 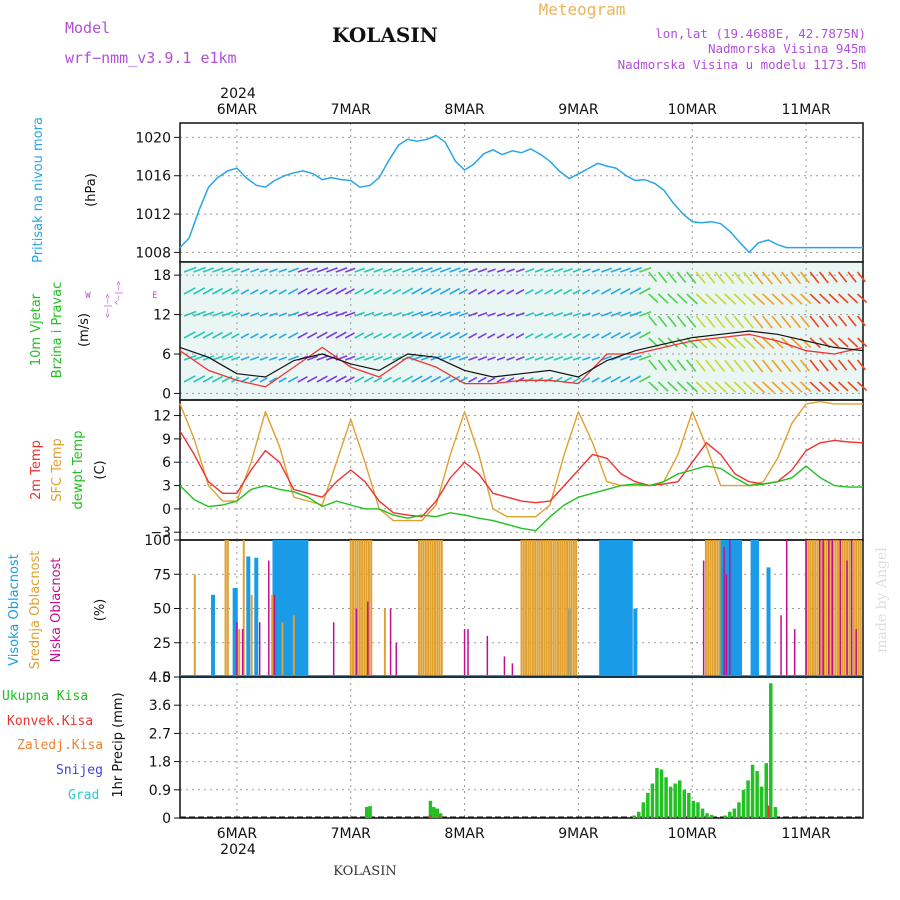 What do you see at coordinates (36, 329) in the screenshot?
I see `wind-label-1: 10m Vjetar` at bounding box center [36, 329].